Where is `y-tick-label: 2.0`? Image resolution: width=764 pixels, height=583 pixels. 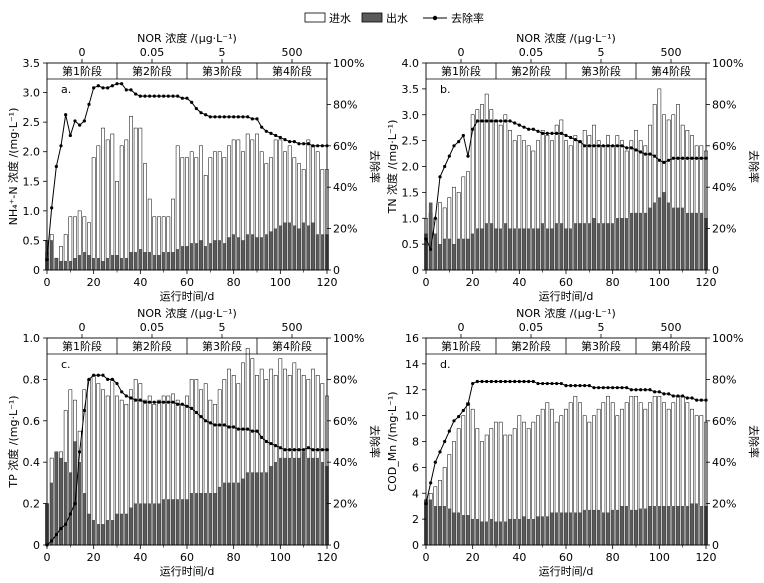 y-tick-label: 2.0 is located at coordinates (411, 167).